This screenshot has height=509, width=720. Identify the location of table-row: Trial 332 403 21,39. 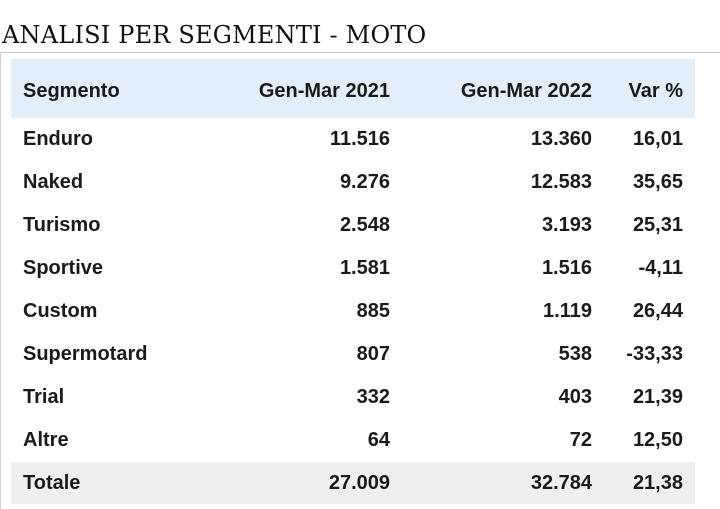
(353, 397).